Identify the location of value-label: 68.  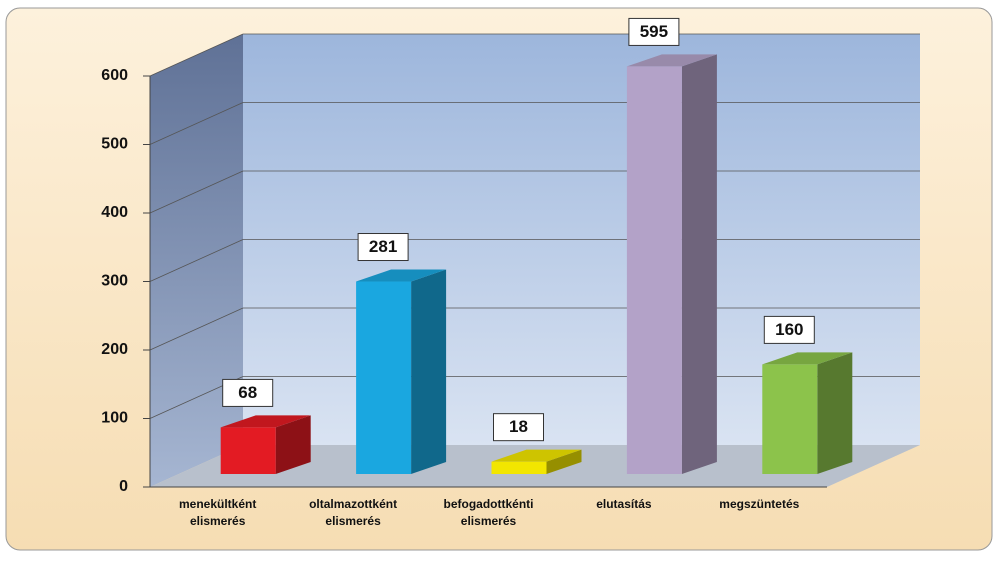
(247, 392).